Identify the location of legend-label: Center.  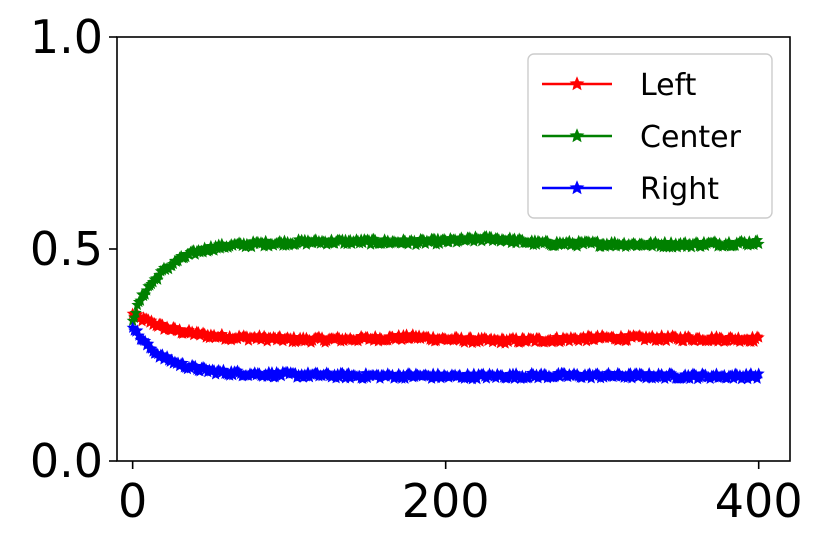
(691, 137).